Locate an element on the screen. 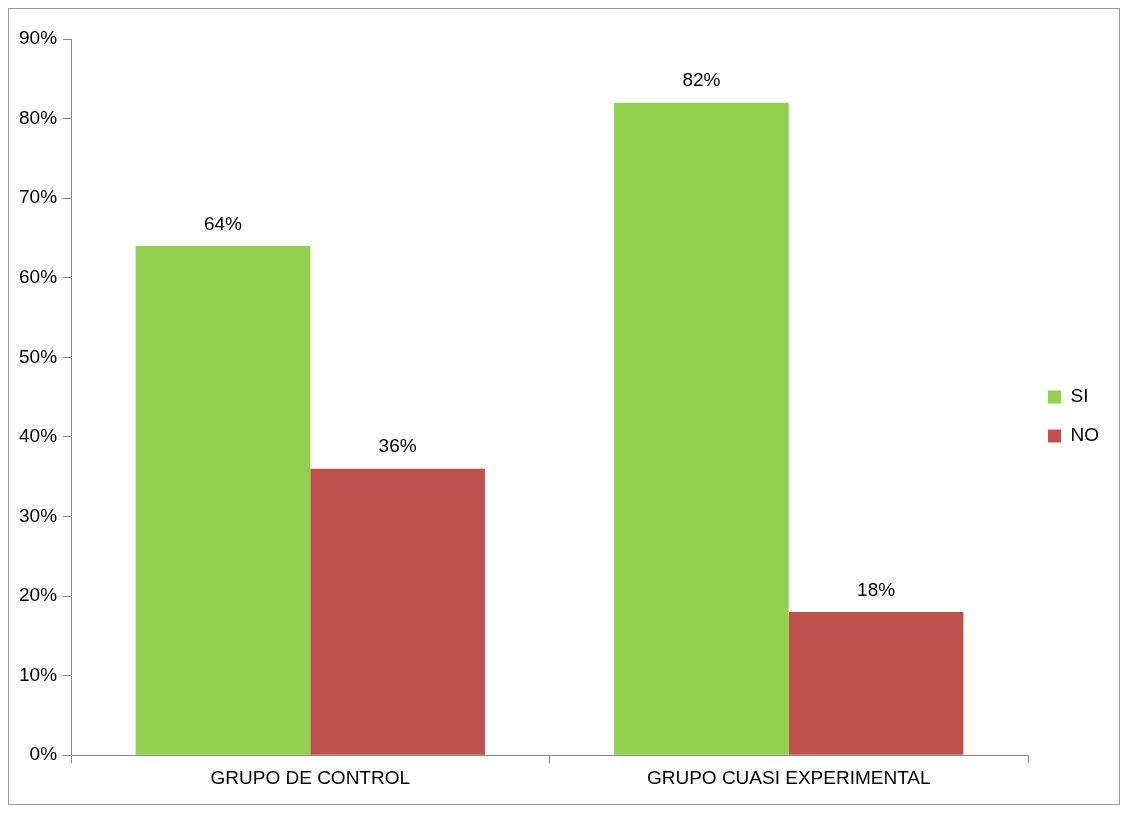 The image size is (1128, 817). x-tick-label: GRUPO CUASI EXPERIMENTAL is located at coordinates (788, 777).